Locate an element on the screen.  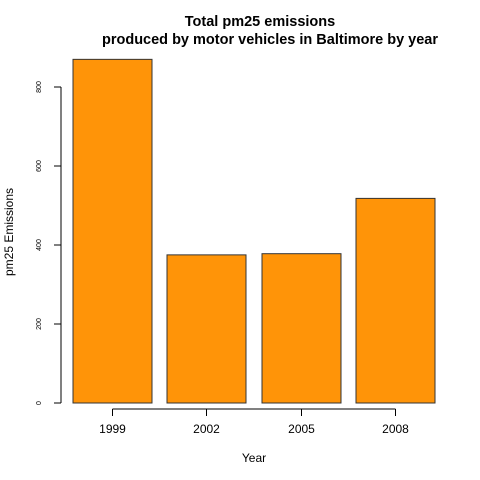
y-axis-label: pm25 Emissions is located at coordinates (9, 232).